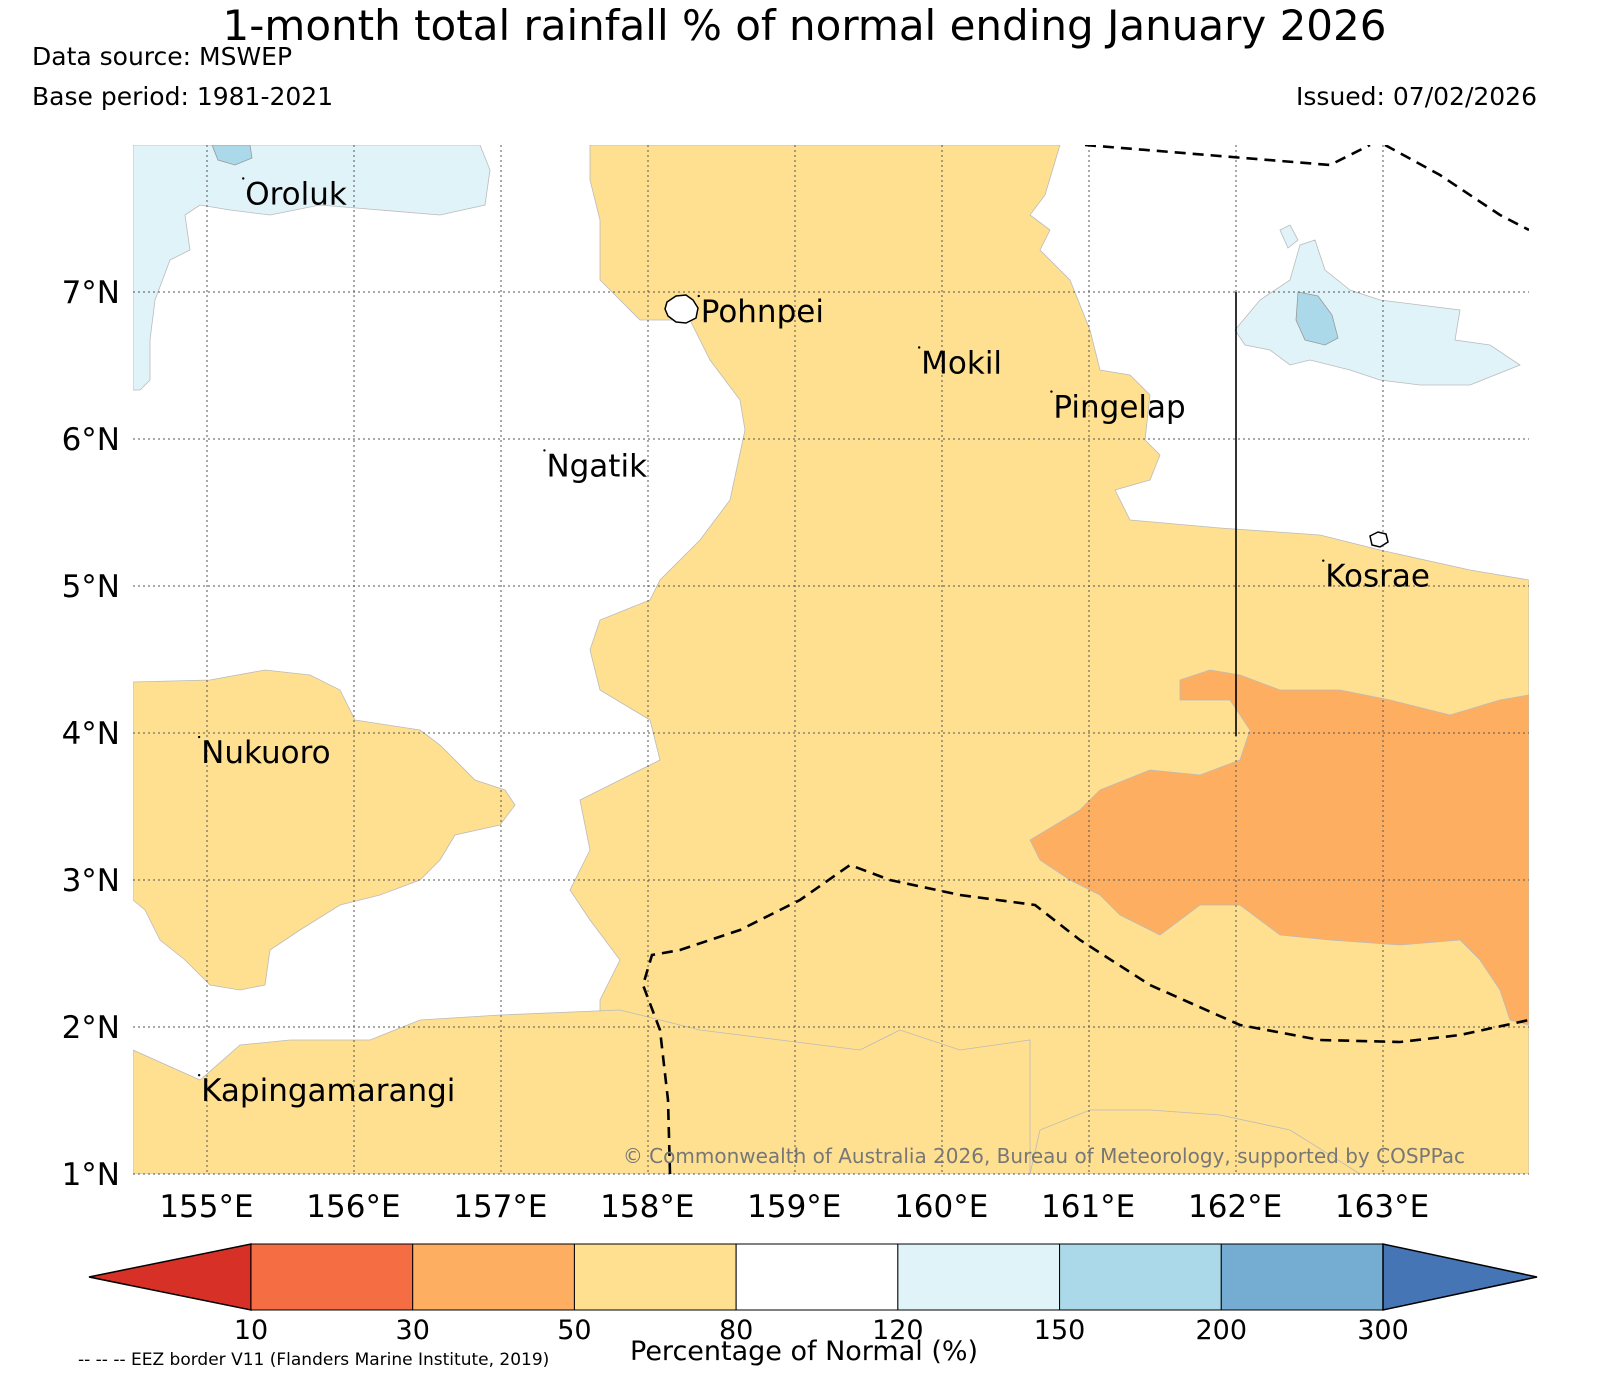 The width and height of the screenshot is (1609, 1380). I want to click on place-label-oroluk: Oroluk, so click(296, 194).